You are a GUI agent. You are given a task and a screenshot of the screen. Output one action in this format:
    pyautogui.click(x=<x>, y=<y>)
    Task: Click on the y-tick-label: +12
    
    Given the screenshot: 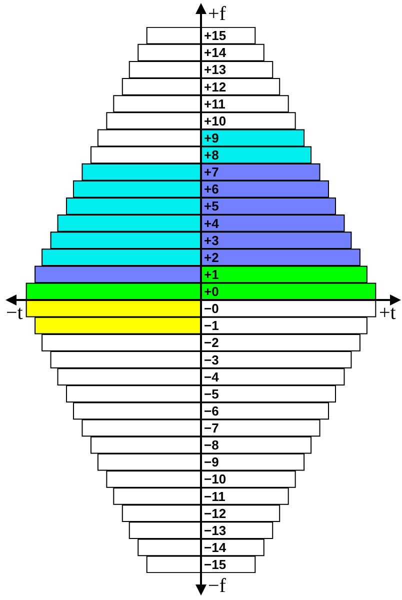 What is the action you would take?
    pyautogui.click(x=215, y=86)
    